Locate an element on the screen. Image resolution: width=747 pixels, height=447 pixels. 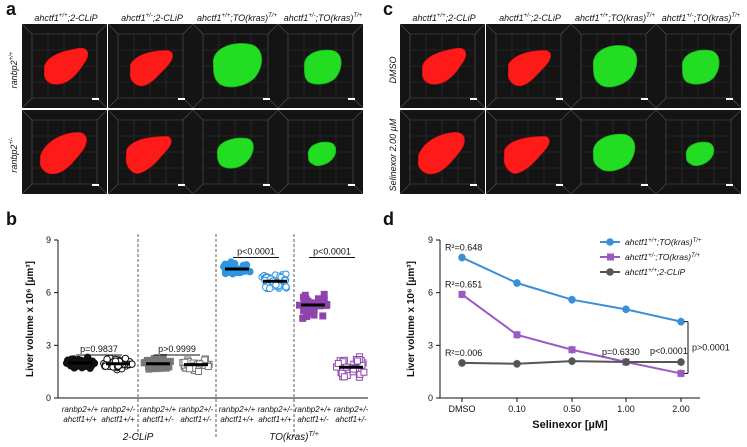
scale-bar is located at coordinates (351, 185).